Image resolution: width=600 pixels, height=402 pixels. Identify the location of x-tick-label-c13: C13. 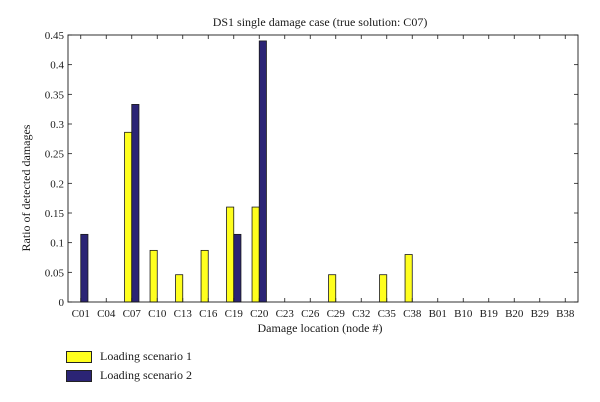
(183, 314).